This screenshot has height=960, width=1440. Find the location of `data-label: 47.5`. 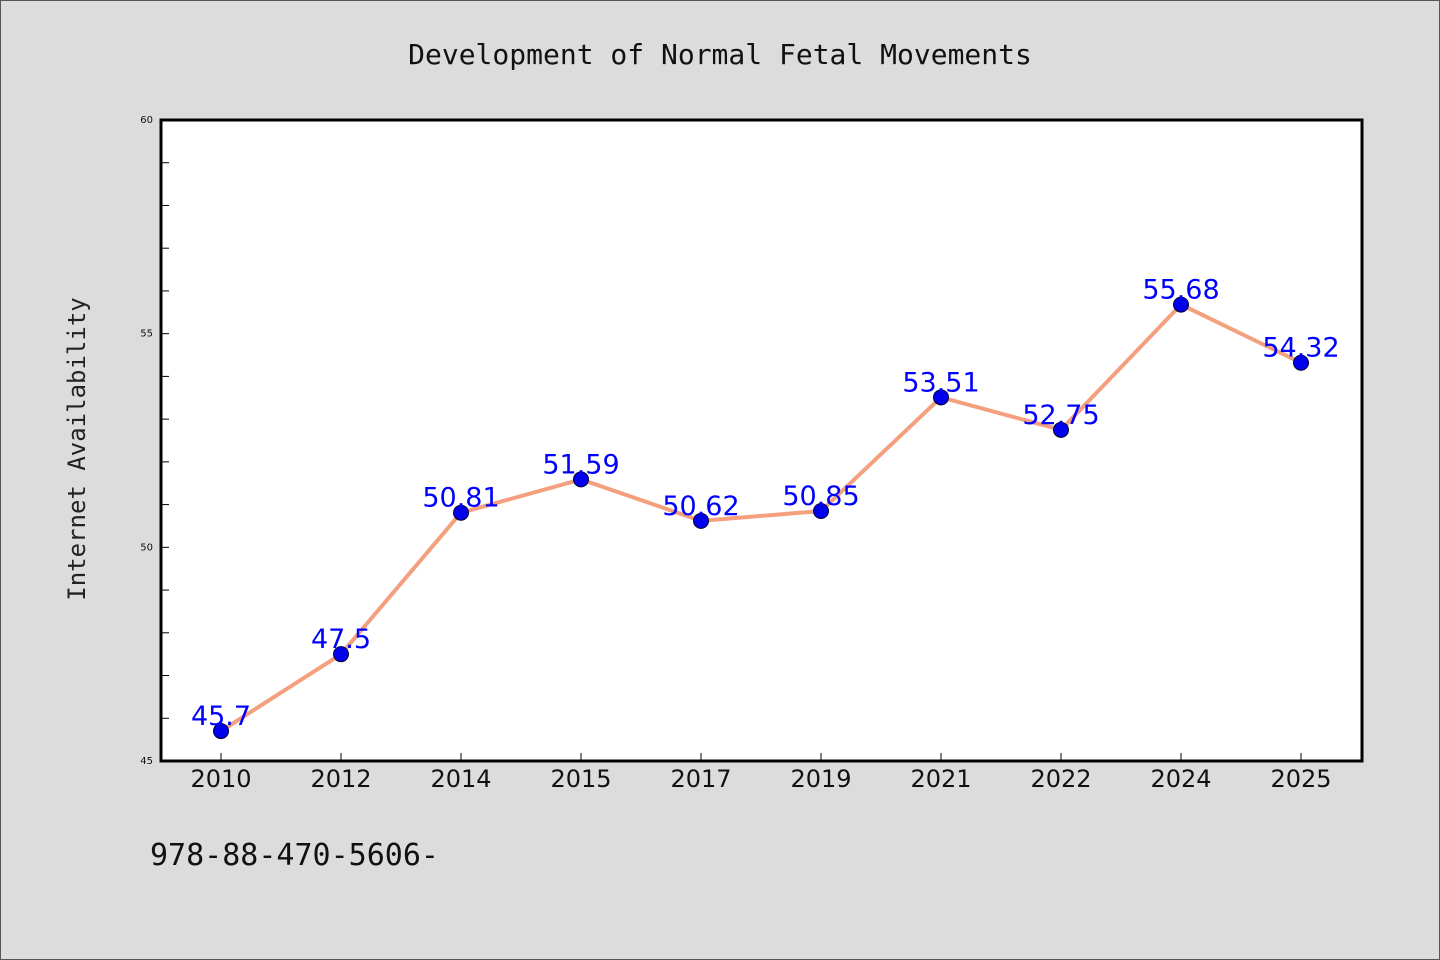

data-label: 47.5 is located at coordinates (341, 639).